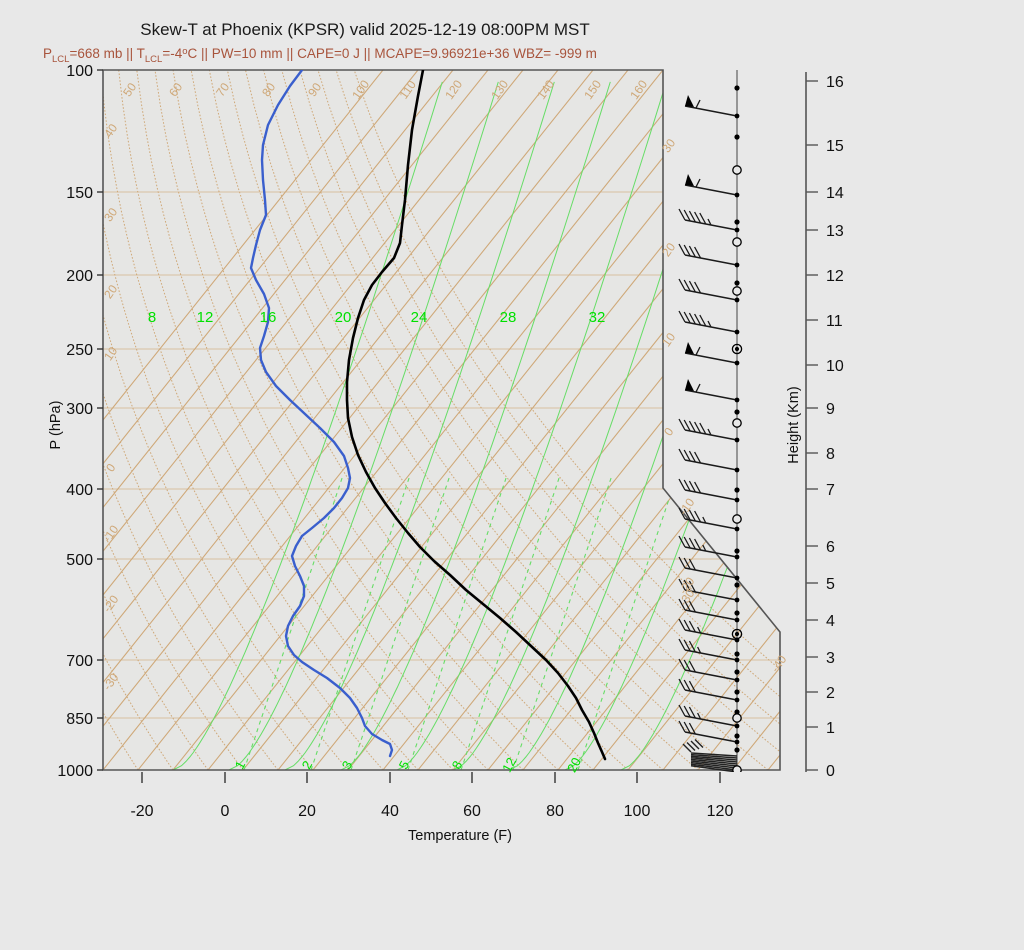  I want to click on pressure-tick-label: 700, so click(79, 661).